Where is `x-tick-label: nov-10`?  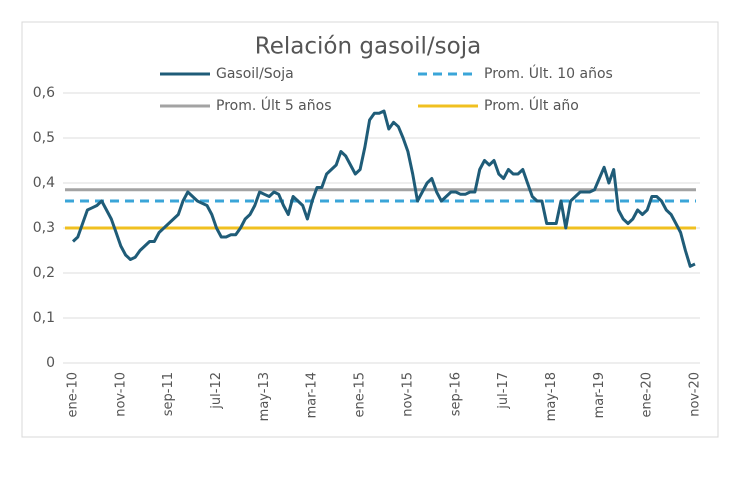 x-tick-label: nov-10 is located at coordinates (120, 394).